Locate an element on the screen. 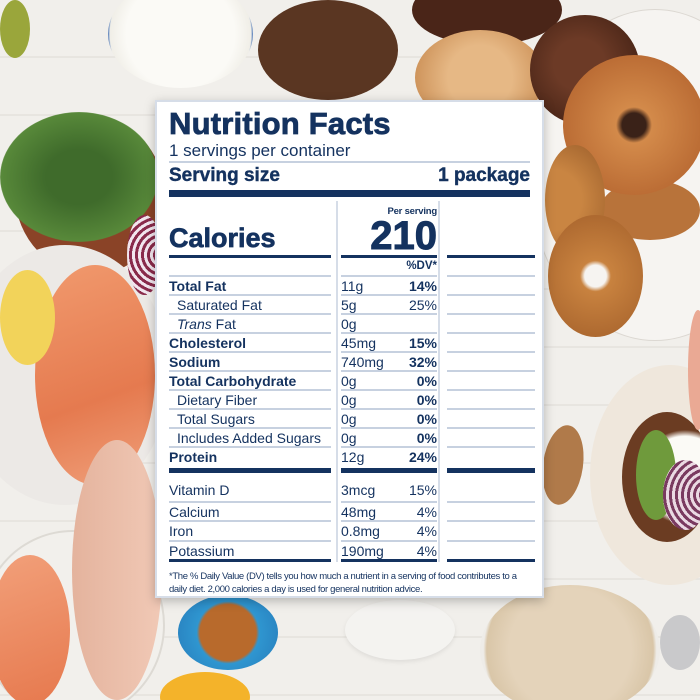 This screenshot has width=700, height=700. nutrient-name: Total Fat is located at coordinates (250, 284).